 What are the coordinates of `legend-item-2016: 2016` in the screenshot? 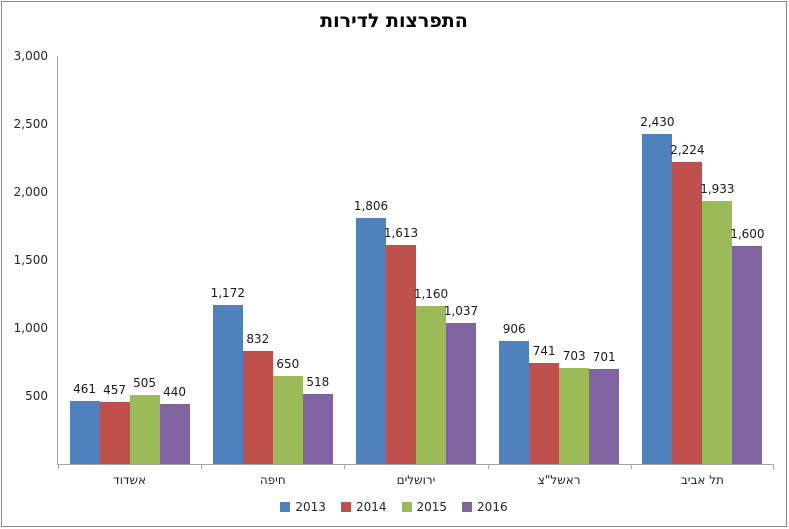 It's located at (485, 507).